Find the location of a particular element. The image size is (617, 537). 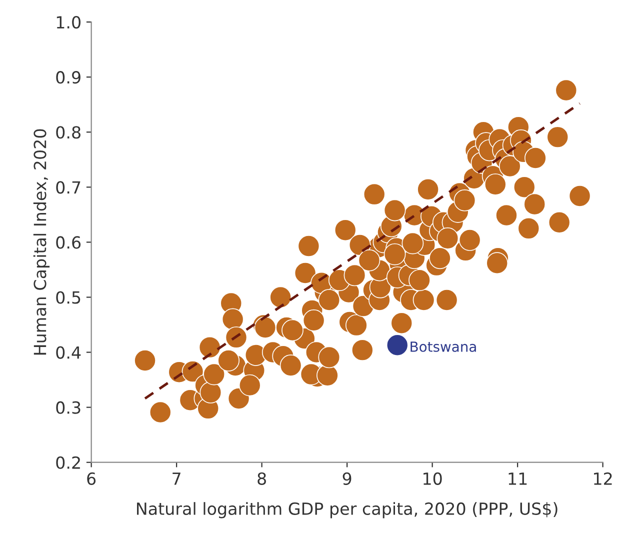

y-tick-label: 0.7 is located at coordinates (68, 187).